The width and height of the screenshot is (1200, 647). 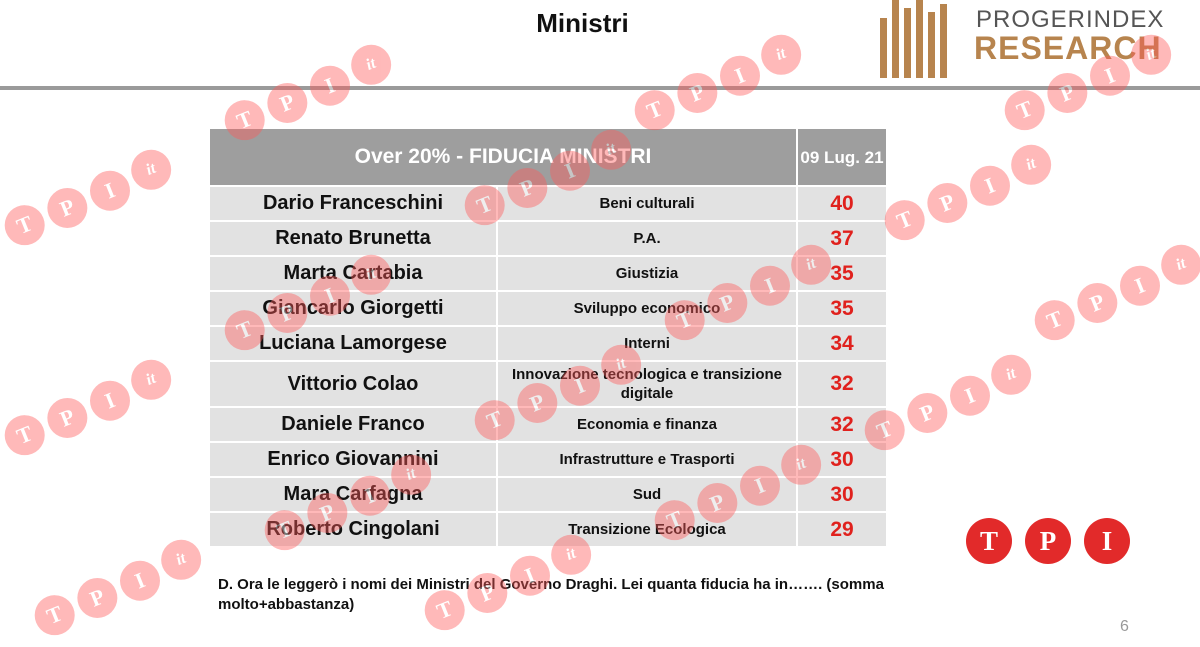 I want to click on progerindex-logo: PROGERINDEX RESEARCH, so click(x=1030, y=40).